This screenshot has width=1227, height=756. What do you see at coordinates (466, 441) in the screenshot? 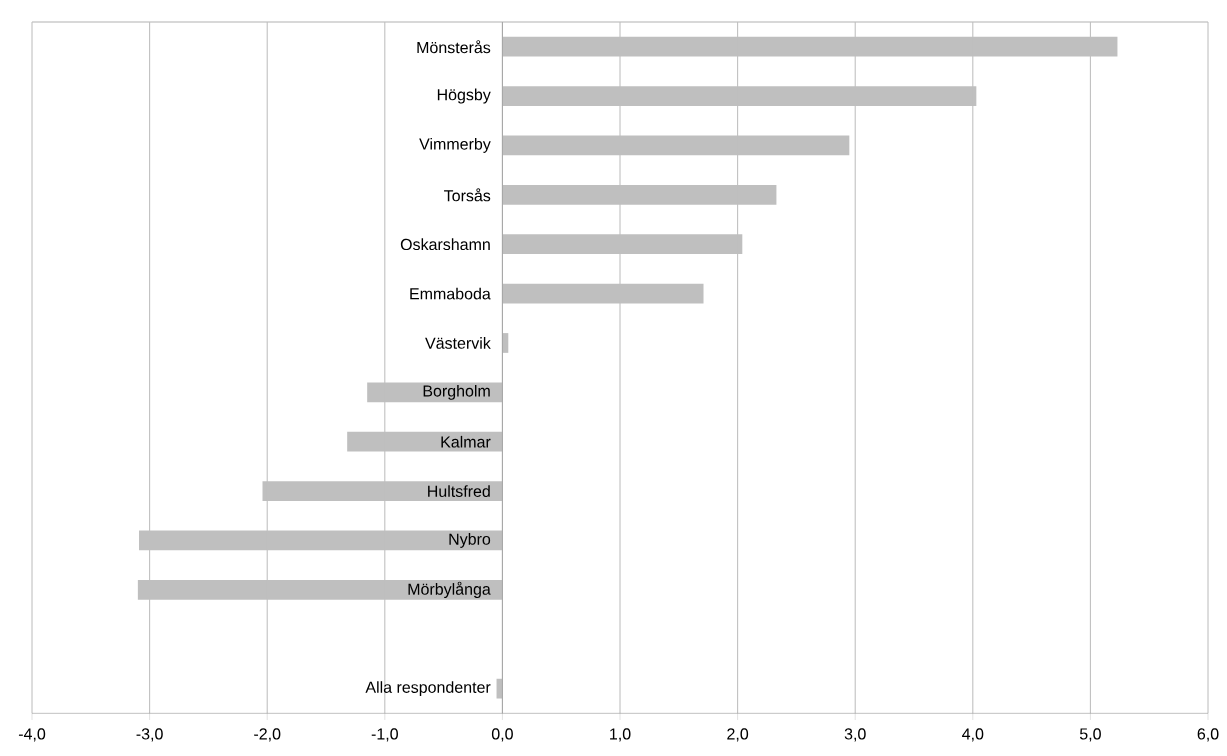
I see `y-tick-label: Kalmar` at bounding box center [466, 441].